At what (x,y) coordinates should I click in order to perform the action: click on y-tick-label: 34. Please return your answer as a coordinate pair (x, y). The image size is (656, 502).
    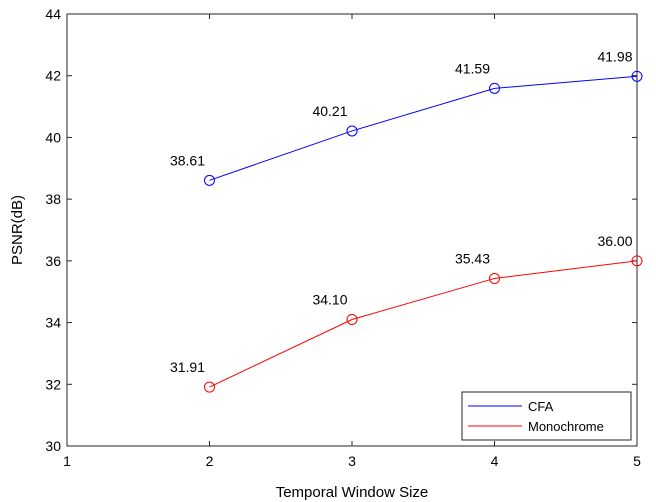
    Looking at the image, I should click on (53, 323).